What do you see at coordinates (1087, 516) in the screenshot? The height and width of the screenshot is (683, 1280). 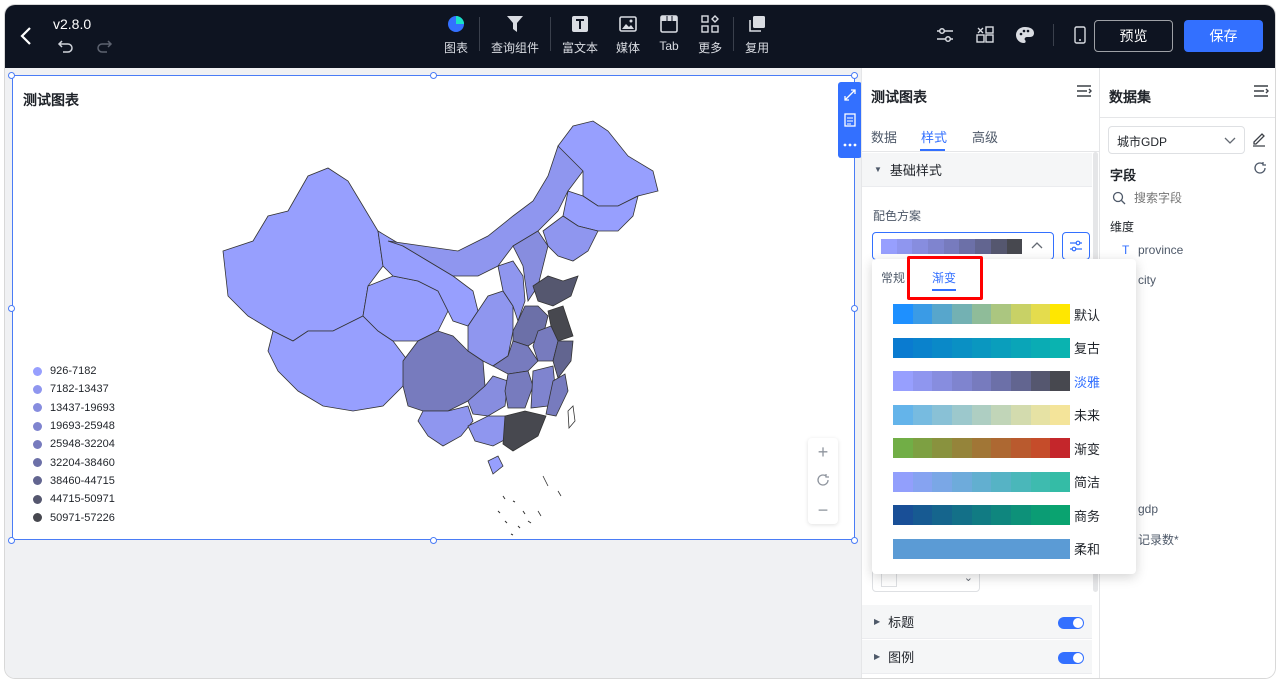 I see `scheme-name: 商务` at bounding box center [1087, 516].